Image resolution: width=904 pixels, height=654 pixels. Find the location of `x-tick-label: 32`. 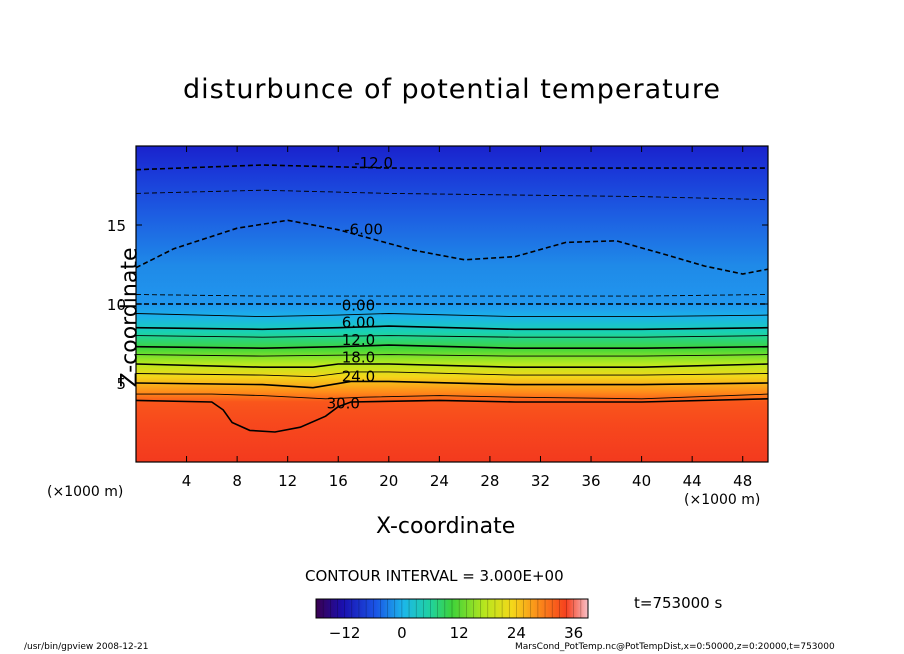

x-tick-label: 32 is located at coordinates (540, 481).